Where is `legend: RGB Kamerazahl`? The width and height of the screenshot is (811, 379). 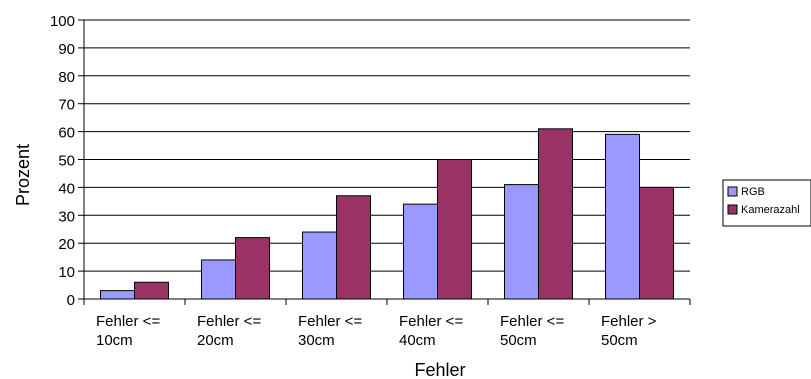
legend: RGB Kamerazahl is located at coordinates (766, 203).